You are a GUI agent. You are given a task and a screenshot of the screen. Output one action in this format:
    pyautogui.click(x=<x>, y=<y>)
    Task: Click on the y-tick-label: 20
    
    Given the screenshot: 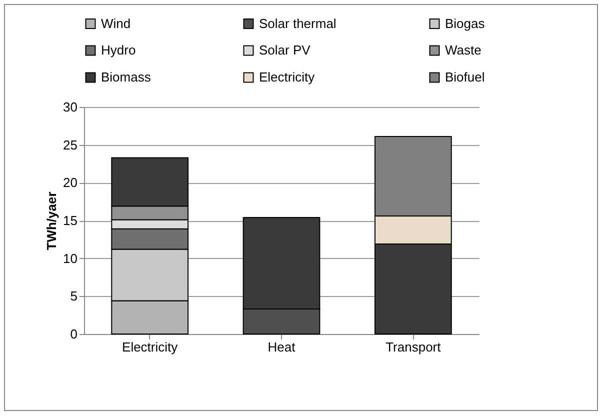 What is the action you would take?
    pyautogui.click(x=70, y=182)
    